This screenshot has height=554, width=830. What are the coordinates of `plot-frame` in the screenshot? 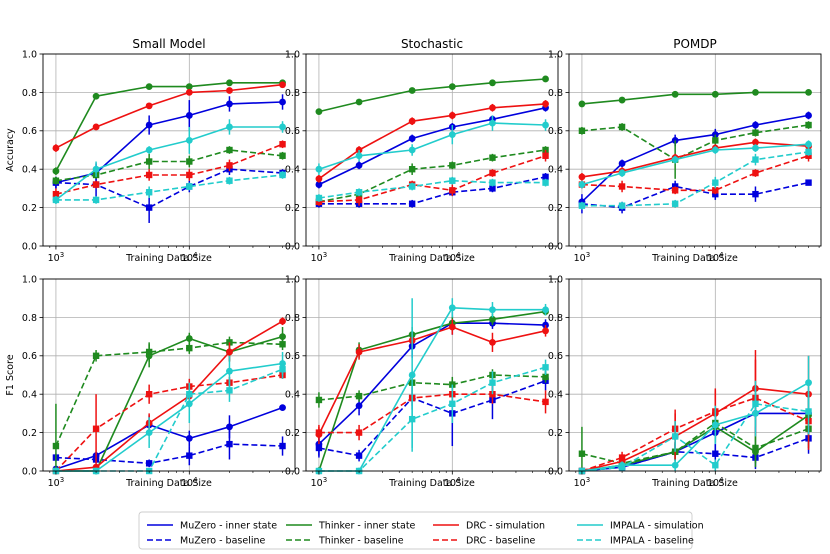 It's located at (169, 150).